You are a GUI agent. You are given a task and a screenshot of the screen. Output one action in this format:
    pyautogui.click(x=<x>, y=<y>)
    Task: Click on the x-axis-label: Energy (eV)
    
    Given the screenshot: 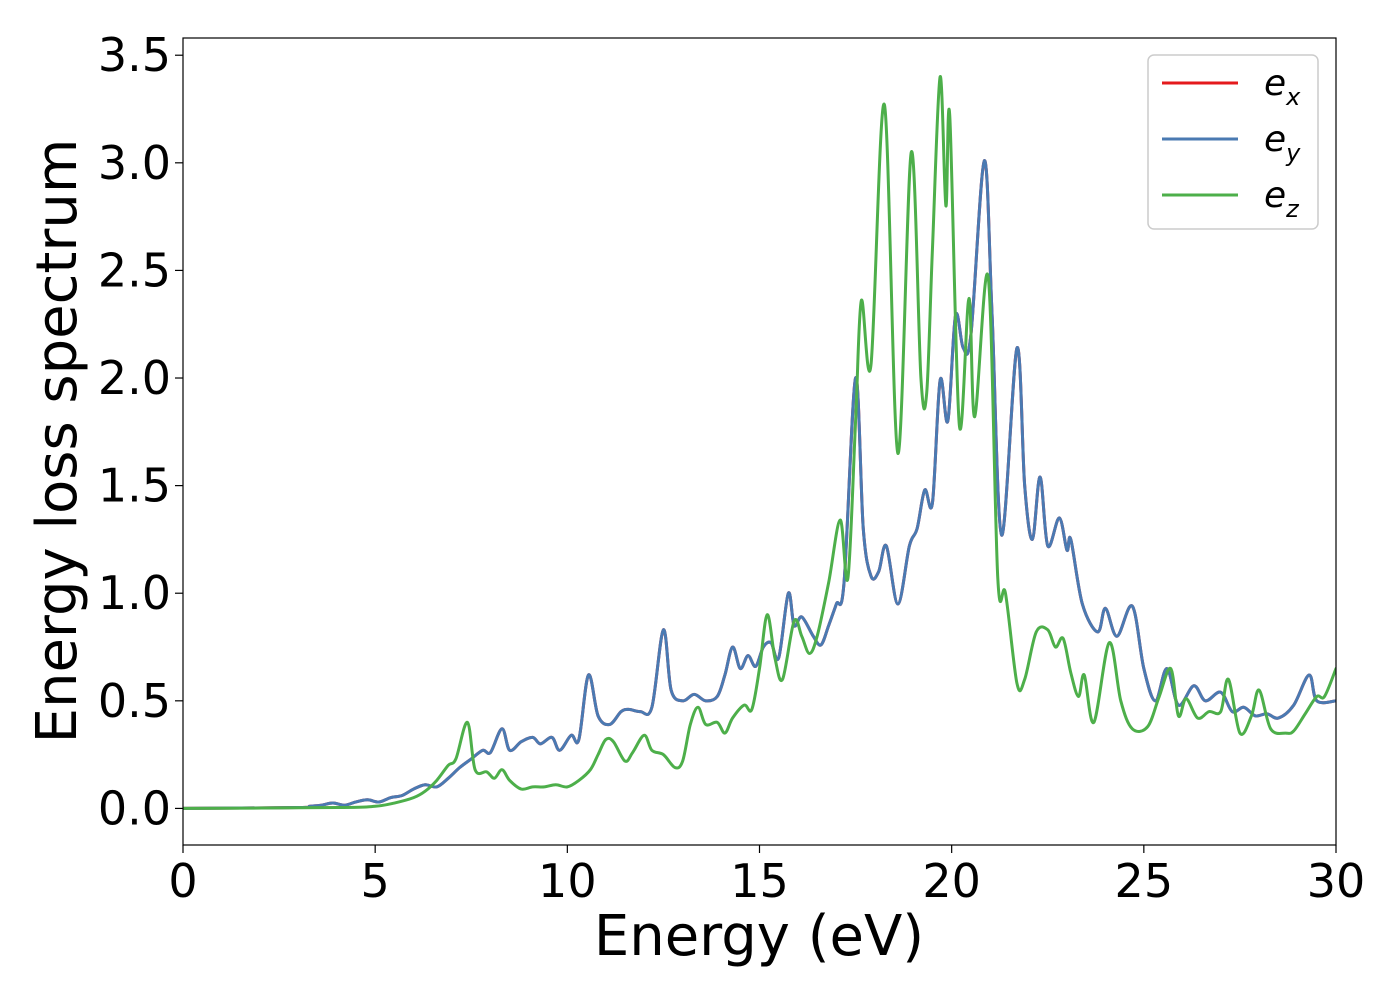 What is the action you would take?
    pyautogui.click(x=759, y=936)
    